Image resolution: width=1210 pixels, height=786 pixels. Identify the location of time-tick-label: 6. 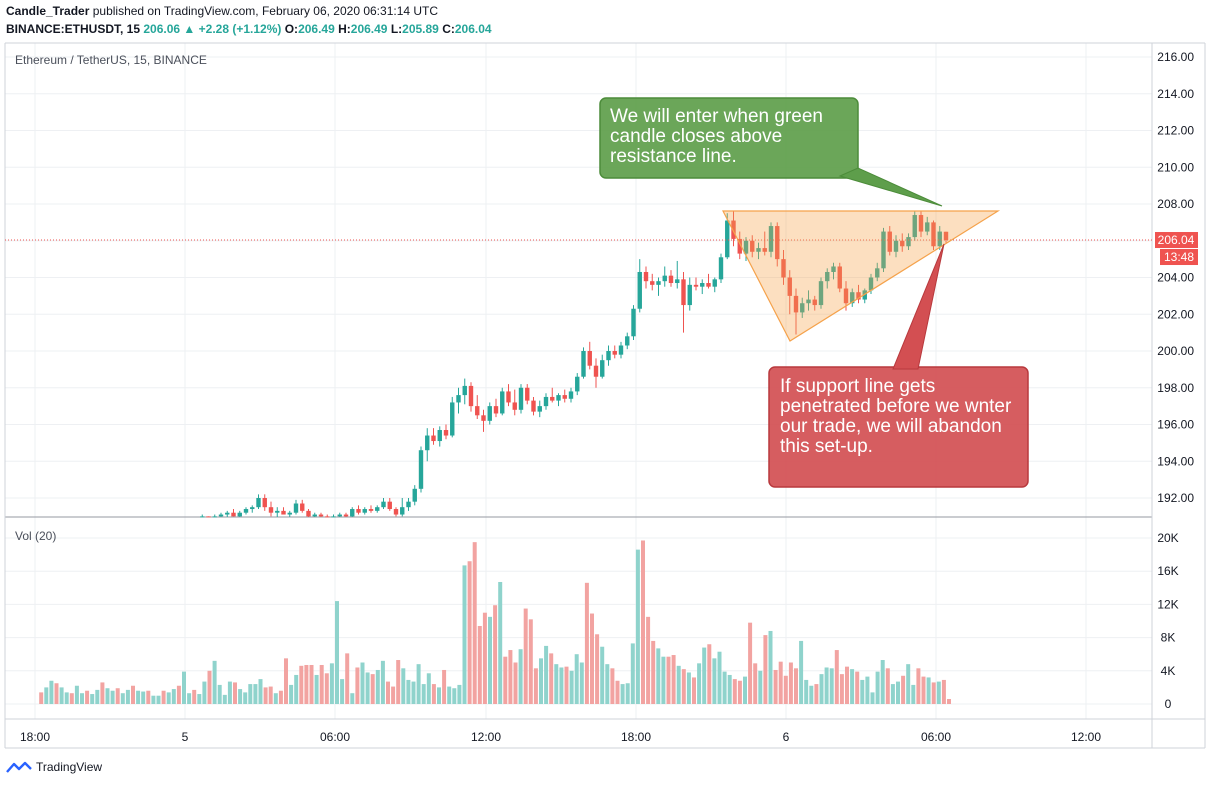
(786, 737).